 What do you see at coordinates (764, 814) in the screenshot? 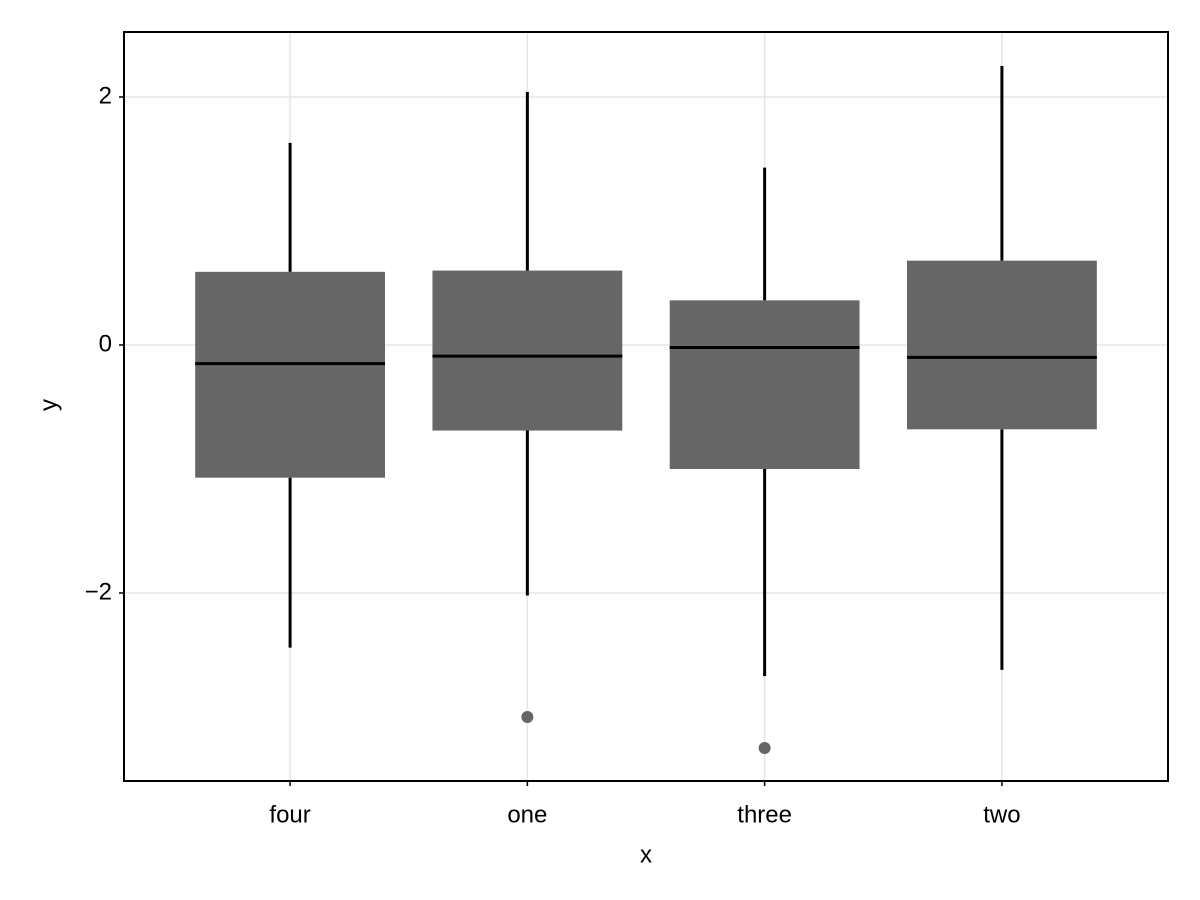
I see `x-tick-label: three` at bounding box center [764, 814].